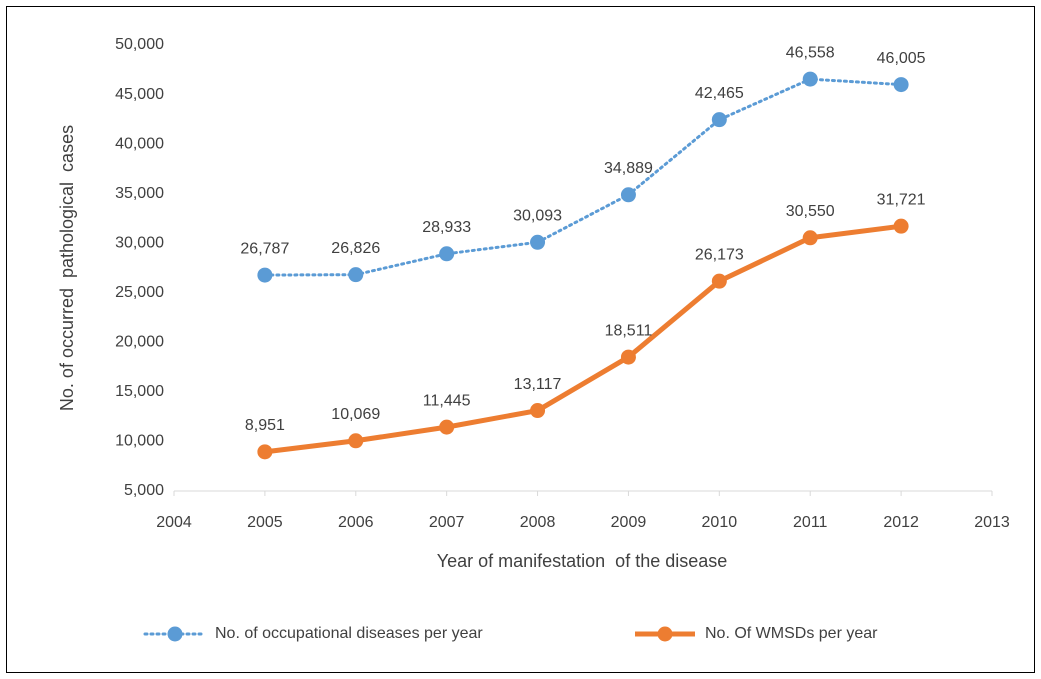  Describe the element at coordinates (901, 522) in the screenshot. I see `x-tick-label: 2012` at that location.